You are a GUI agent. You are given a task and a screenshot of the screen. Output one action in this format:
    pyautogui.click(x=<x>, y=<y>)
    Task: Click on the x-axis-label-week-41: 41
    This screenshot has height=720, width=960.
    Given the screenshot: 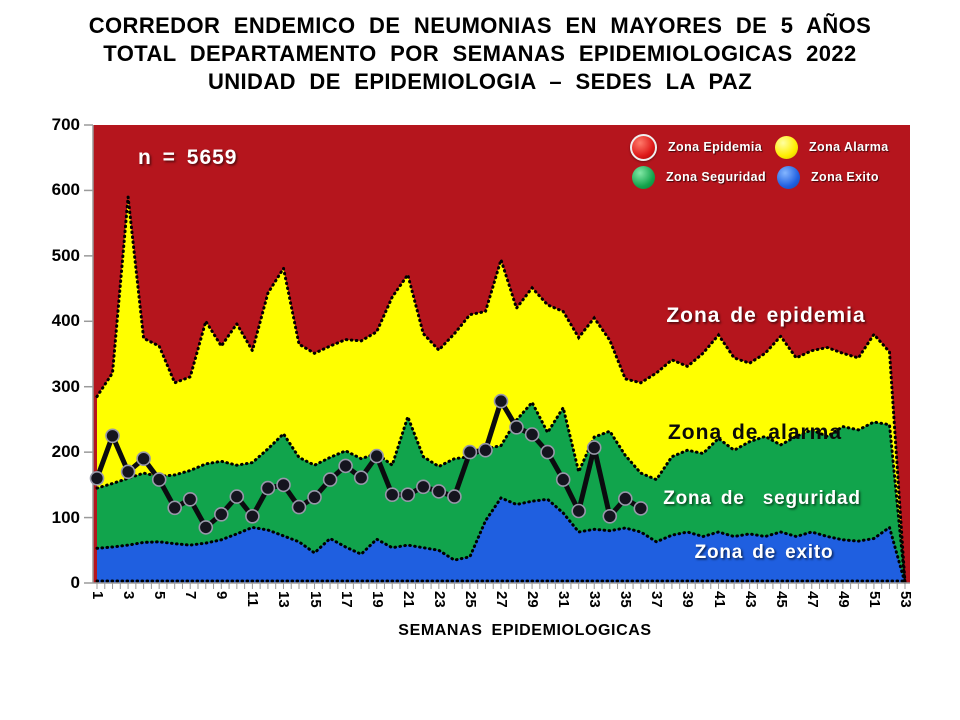 What is the action you would take?
    pyautogui.click(x=719, y=599)
    